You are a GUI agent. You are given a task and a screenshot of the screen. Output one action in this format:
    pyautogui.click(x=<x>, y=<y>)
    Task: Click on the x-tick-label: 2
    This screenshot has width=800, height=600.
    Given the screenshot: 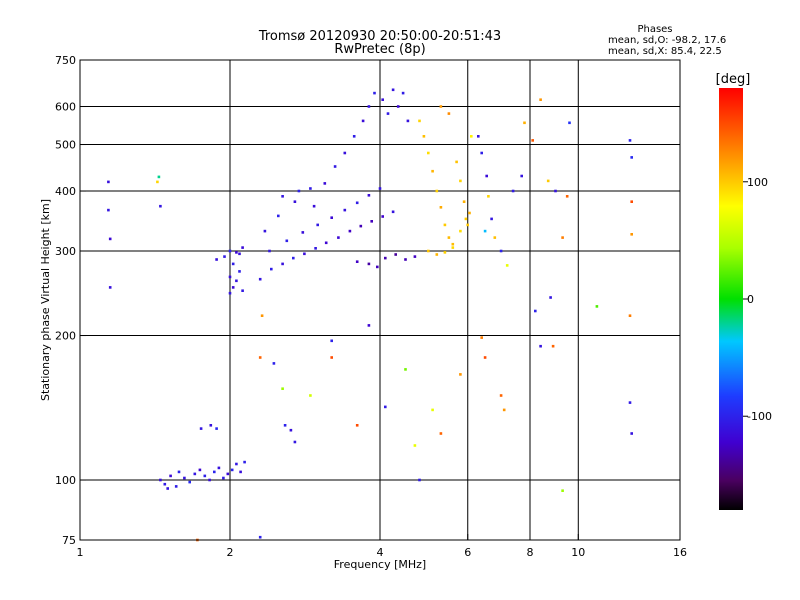 What is the action you would take?
    pyautogui.click(x=230, y=552)
    